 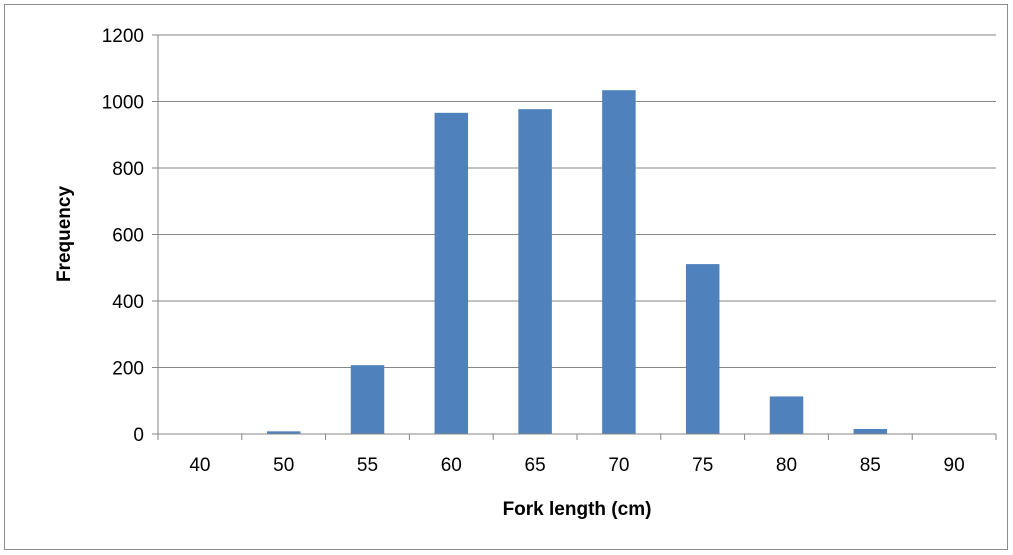 What do you see at coordinates (128, 169) in the screenshot?
I see `y-tick-label: 800` at bounding box center [128, 169].